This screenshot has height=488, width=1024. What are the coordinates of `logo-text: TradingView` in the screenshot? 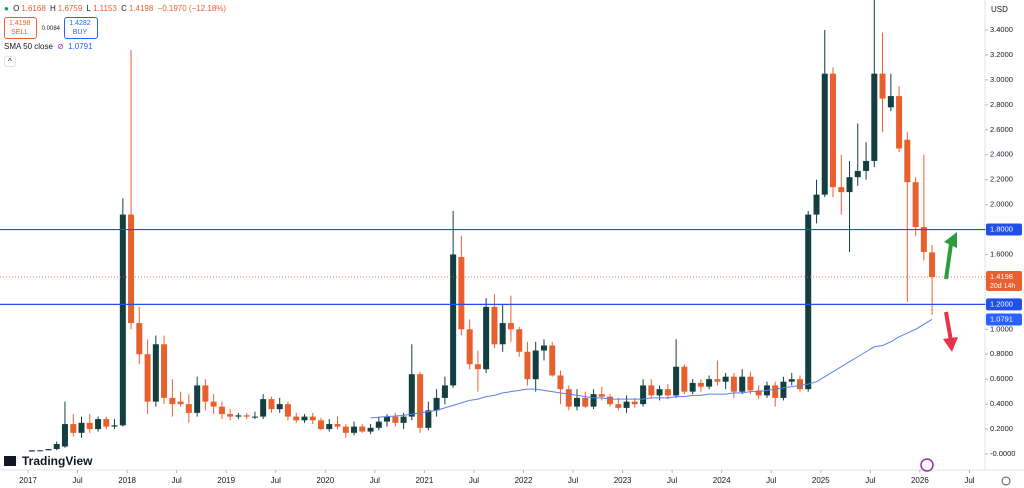 It's located at (57, 461).